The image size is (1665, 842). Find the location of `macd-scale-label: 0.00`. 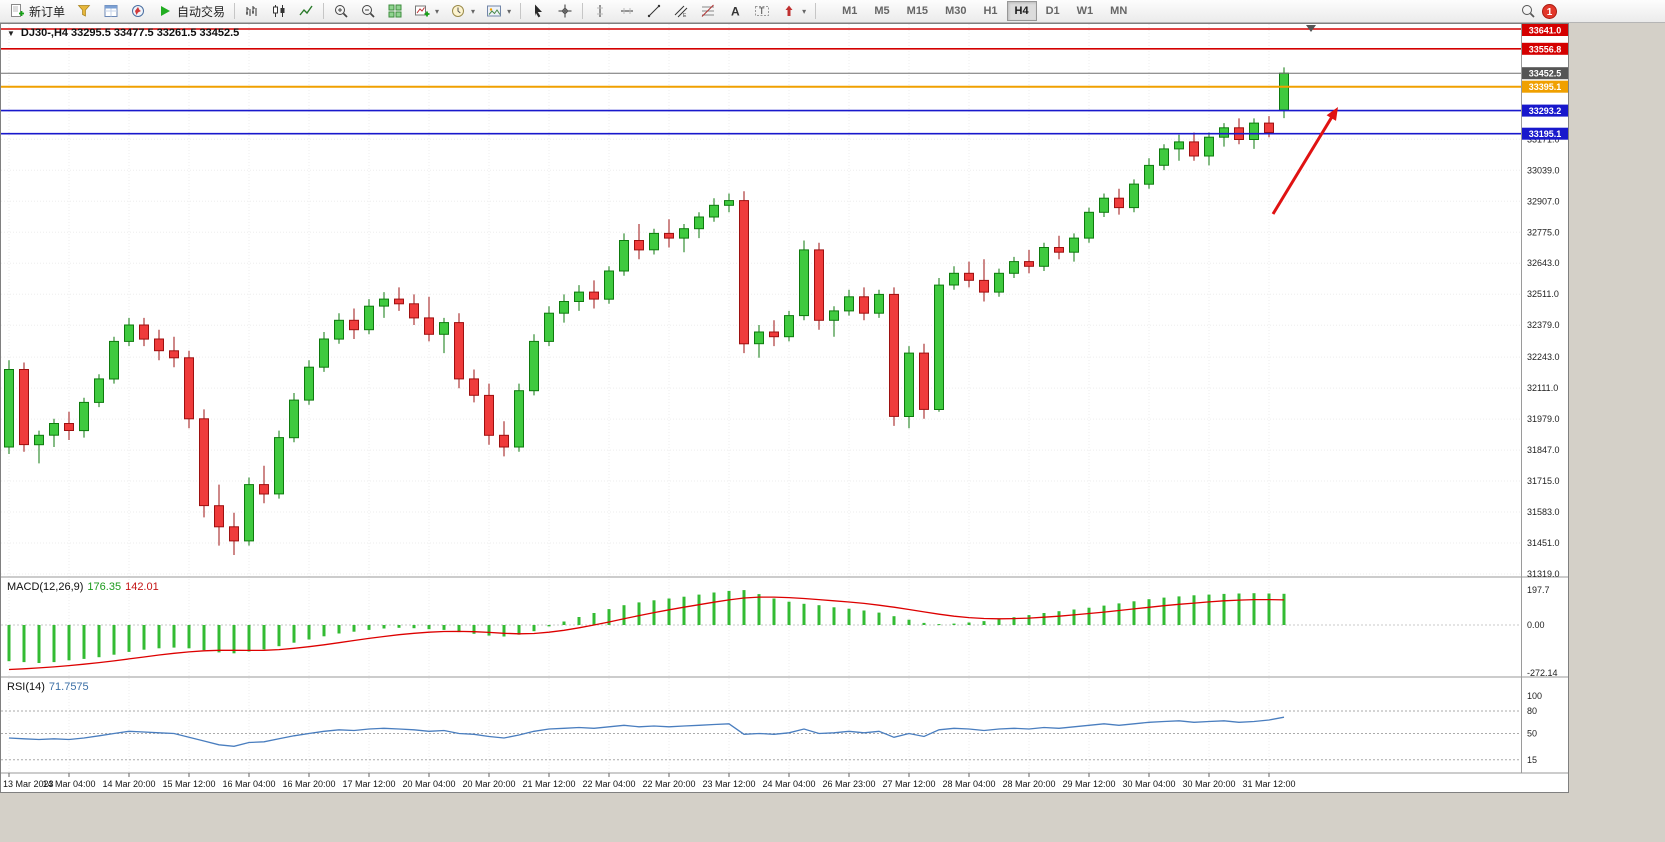

macd-scale-label: 0.00 is located at coordinates (1536, 625).